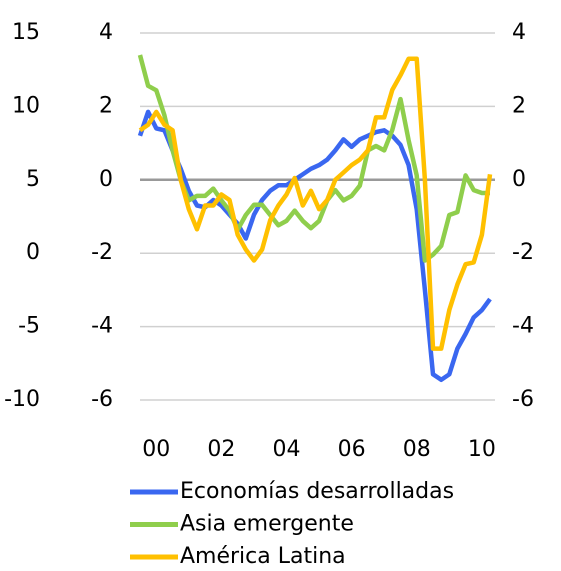  I want to click on x-tick-label: 10, so click(482, 449).